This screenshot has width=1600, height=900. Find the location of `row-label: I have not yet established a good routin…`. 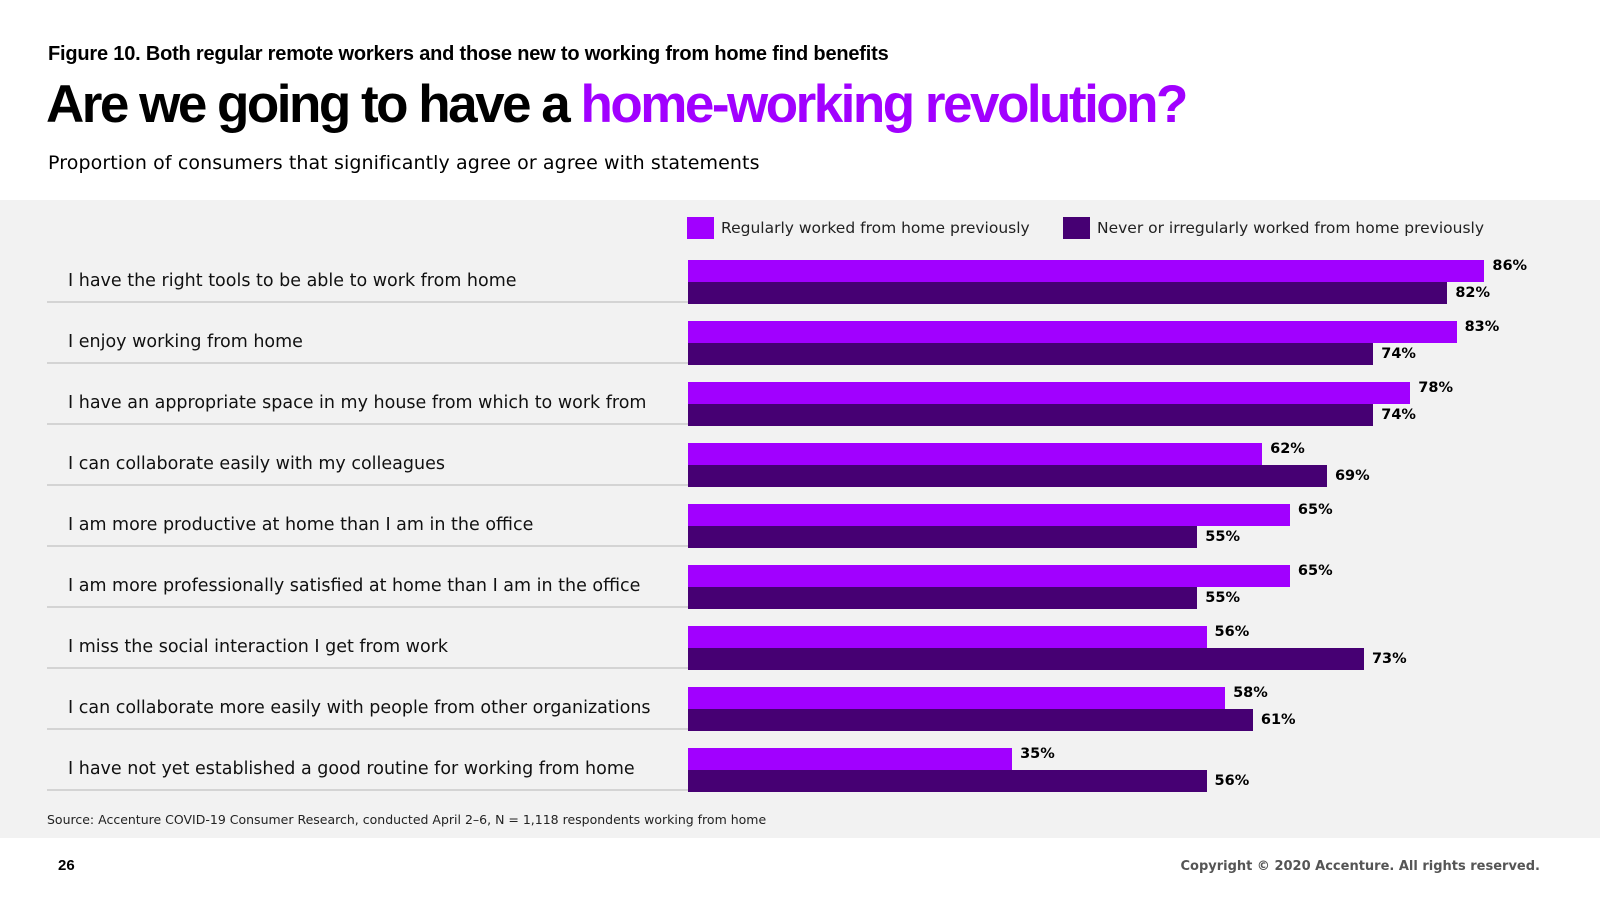

row-label: I have not yet established a good routin… is located at coordinates (351, 769).